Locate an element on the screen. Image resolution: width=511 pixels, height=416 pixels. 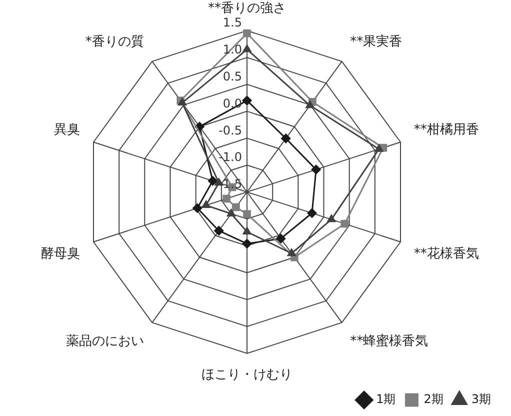
legend-label: 1期 is located at coordinates (386, 399).